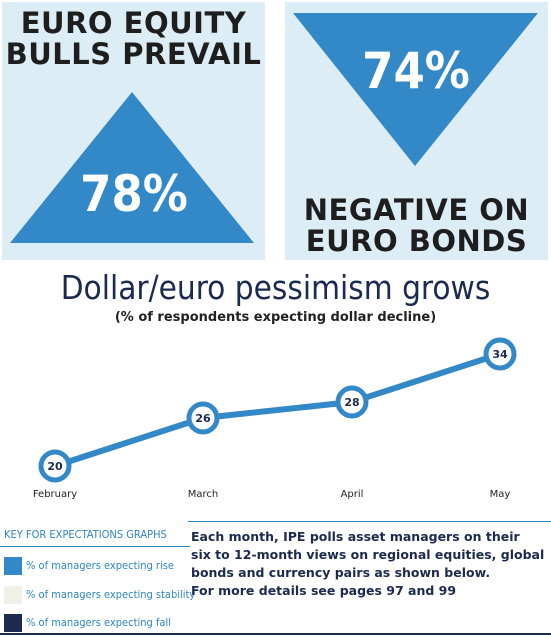 The image size is (551, 637). I want to click on data-label: 28, so click(351, 402).